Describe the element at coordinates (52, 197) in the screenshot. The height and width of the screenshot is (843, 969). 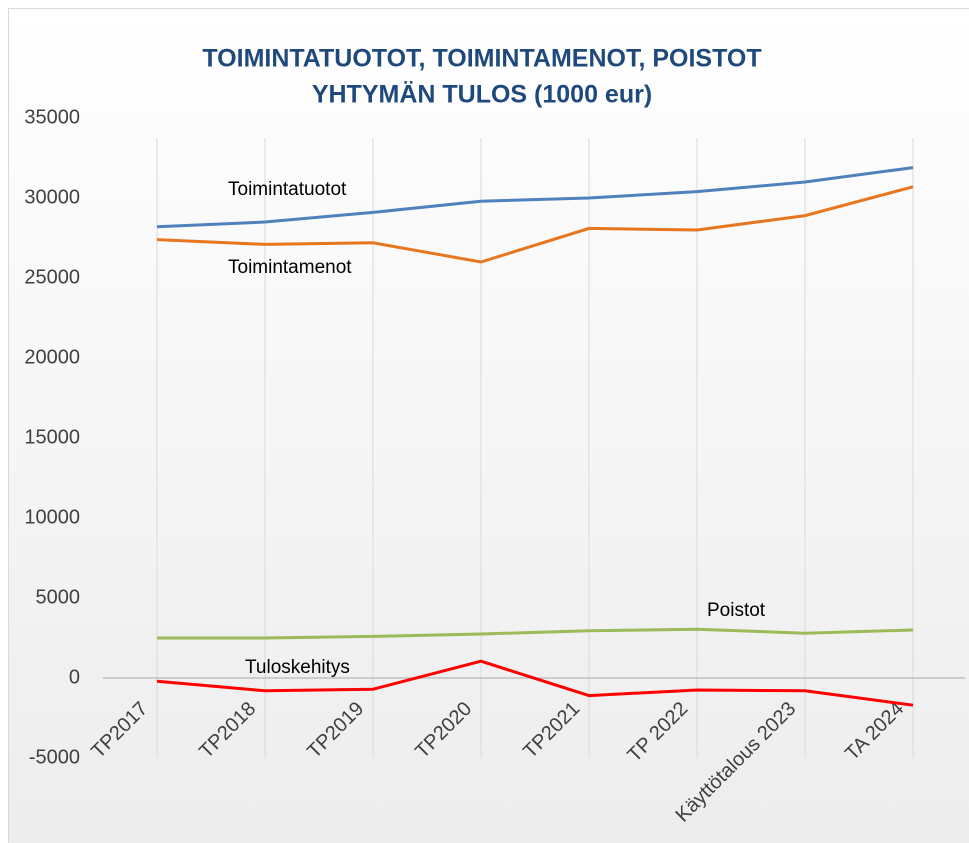
I see `y-tick-label: 30000` at that location.